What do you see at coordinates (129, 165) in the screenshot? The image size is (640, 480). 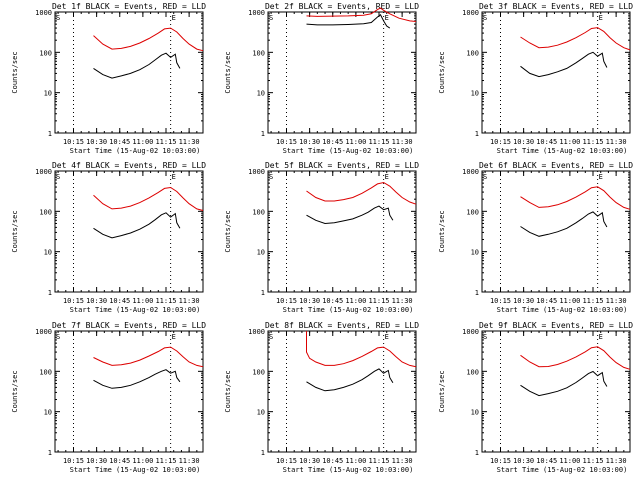 I see `chart-title: Det 4f BLACK = Events, RED = LLD` at bounding box center [129, 165].